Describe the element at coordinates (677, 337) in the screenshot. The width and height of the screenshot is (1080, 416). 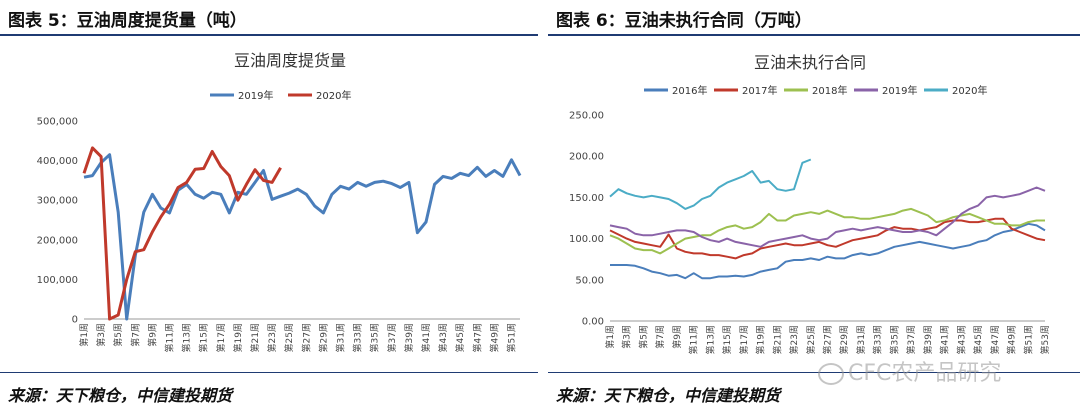
I see `right-xtick-4: 第9周` at that location.